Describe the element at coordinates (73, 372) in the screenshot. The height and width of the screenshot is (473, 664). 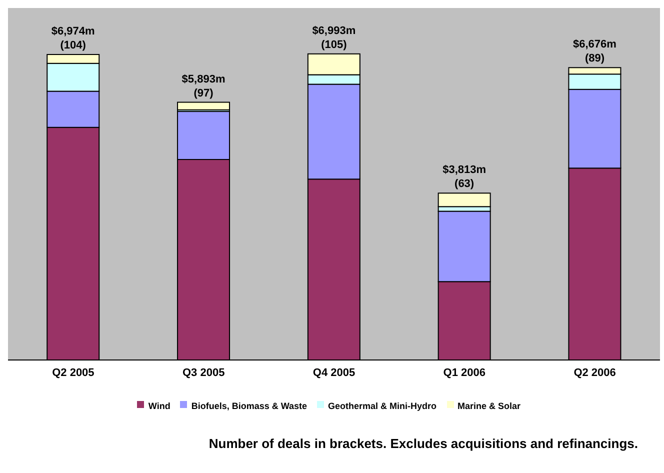
I see `x-tick-label: Q2 2005` at that location.